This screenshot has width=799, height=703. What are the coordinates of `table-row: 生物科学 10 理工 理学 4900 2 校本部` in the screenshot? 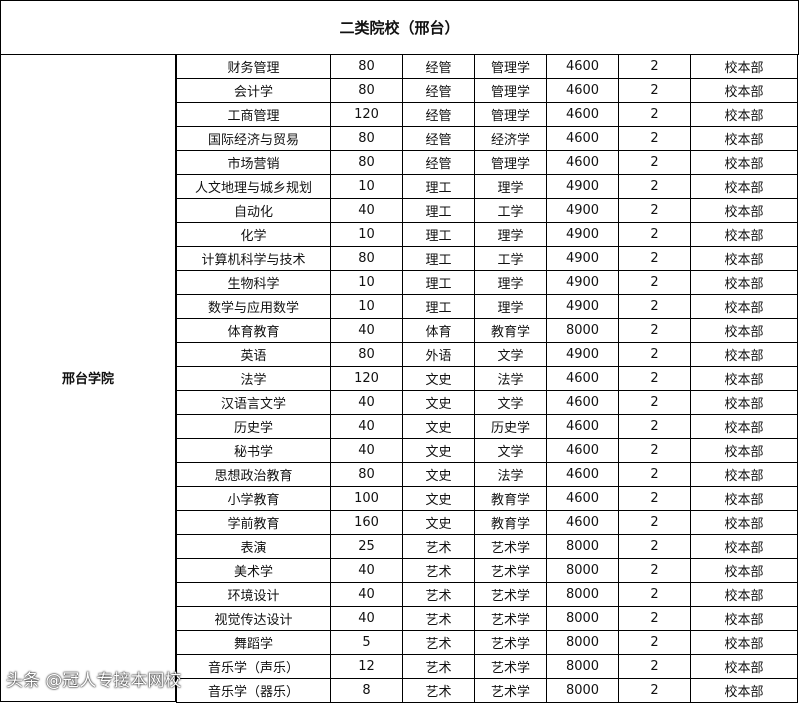 It's located at (487, 282).